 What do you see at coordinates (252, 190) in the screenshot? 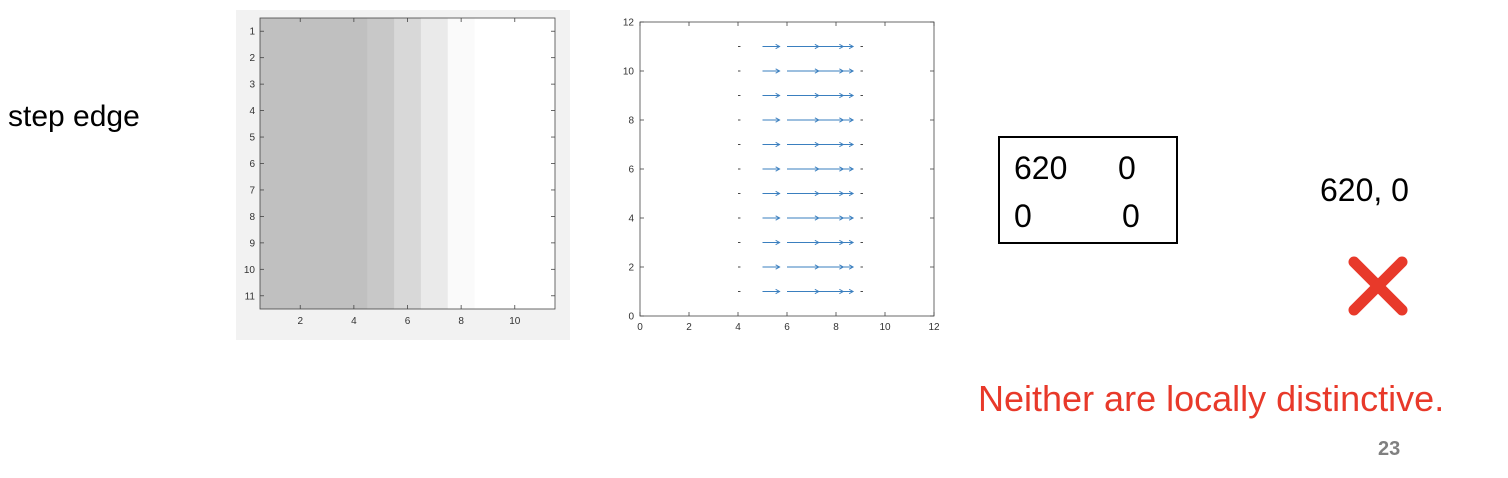
I see `y-tick-label: 7` at bounding box center [252, 190].